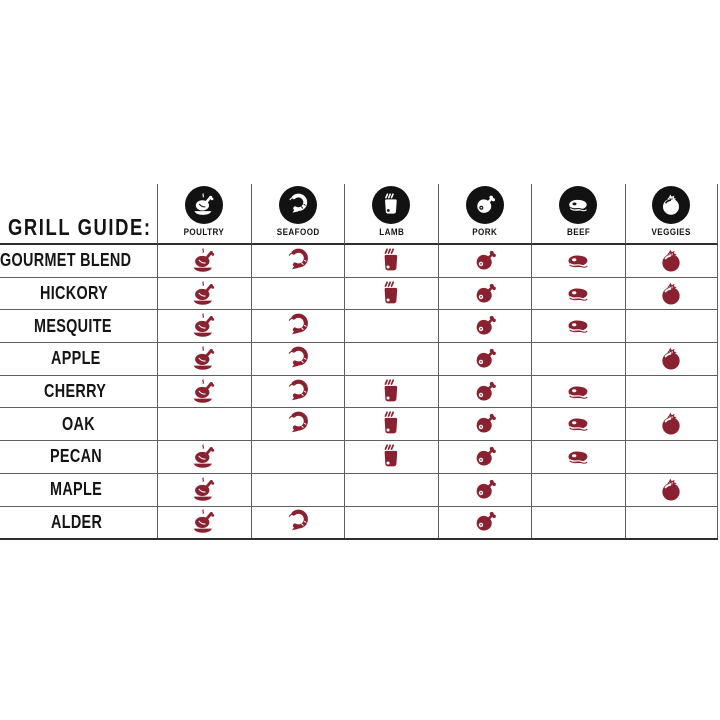 The width and height of the screenshot is (720, 720). I want to click on row-label-cell: OAK, so click(78, 424).